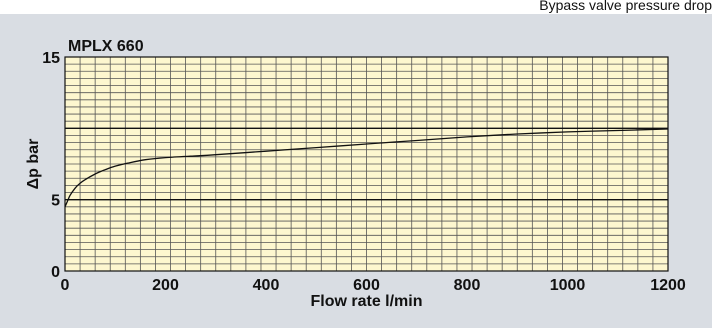 Image resolution: width=712 pixels, height=328 pixels. Describe the element at coordinates (65, 285) in the screenshot. I see `x-tick-label: 0` at that location.